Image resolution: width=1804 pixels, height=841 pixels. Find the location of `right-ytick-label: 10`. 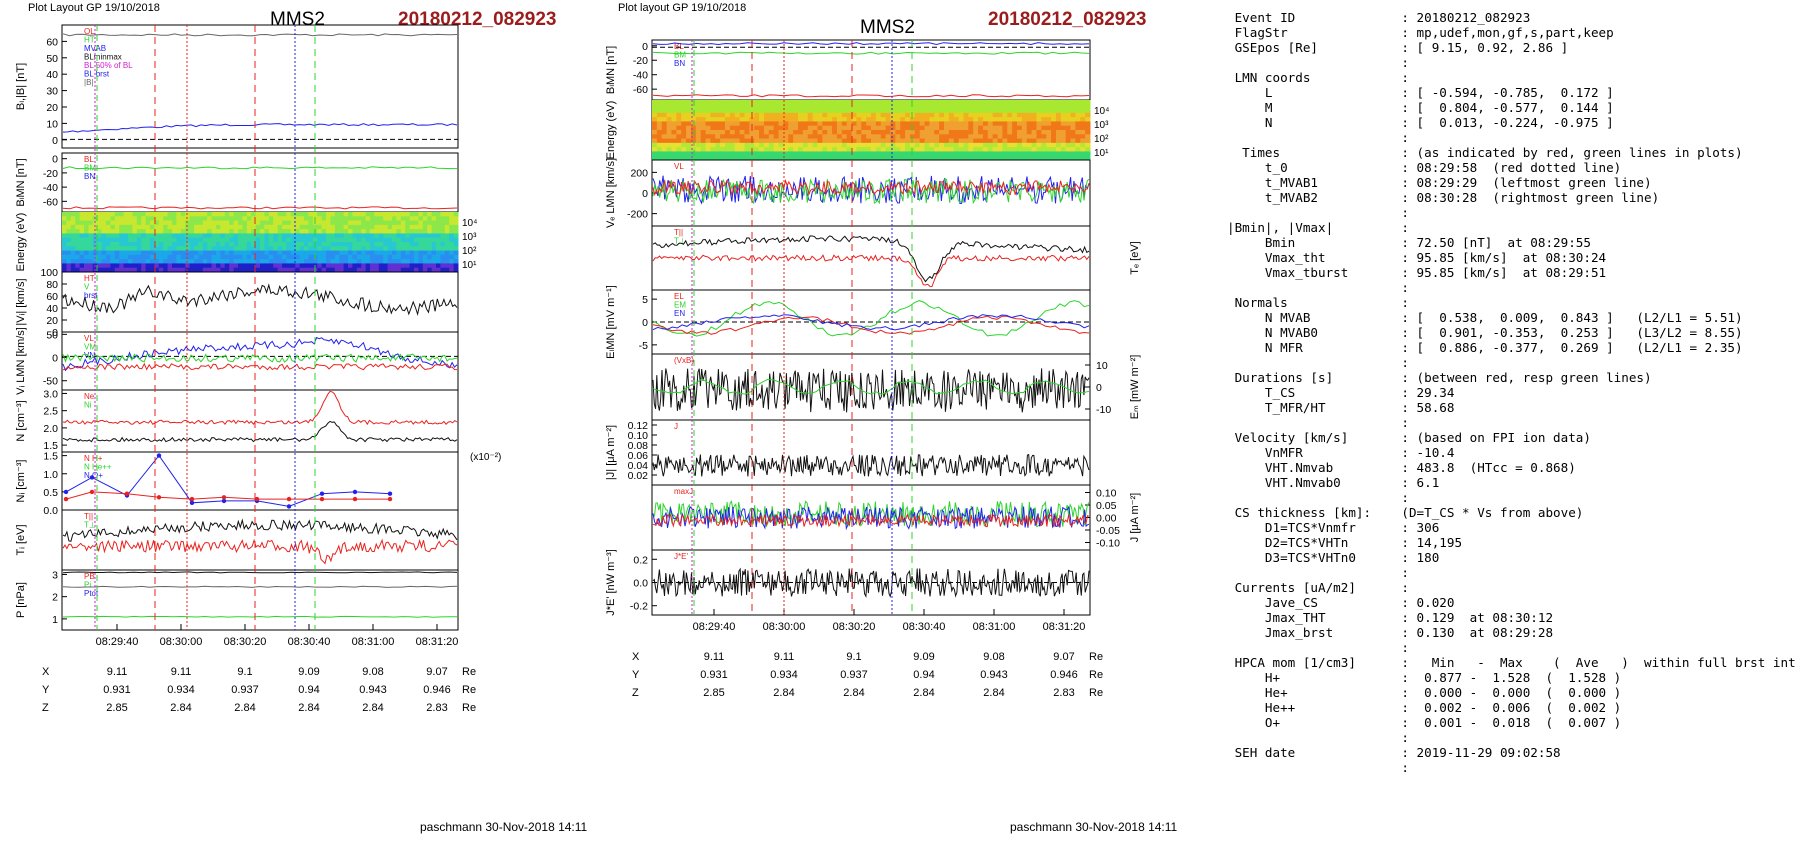

right-ytick-label: 10 is located at coordinates (1102, 366).